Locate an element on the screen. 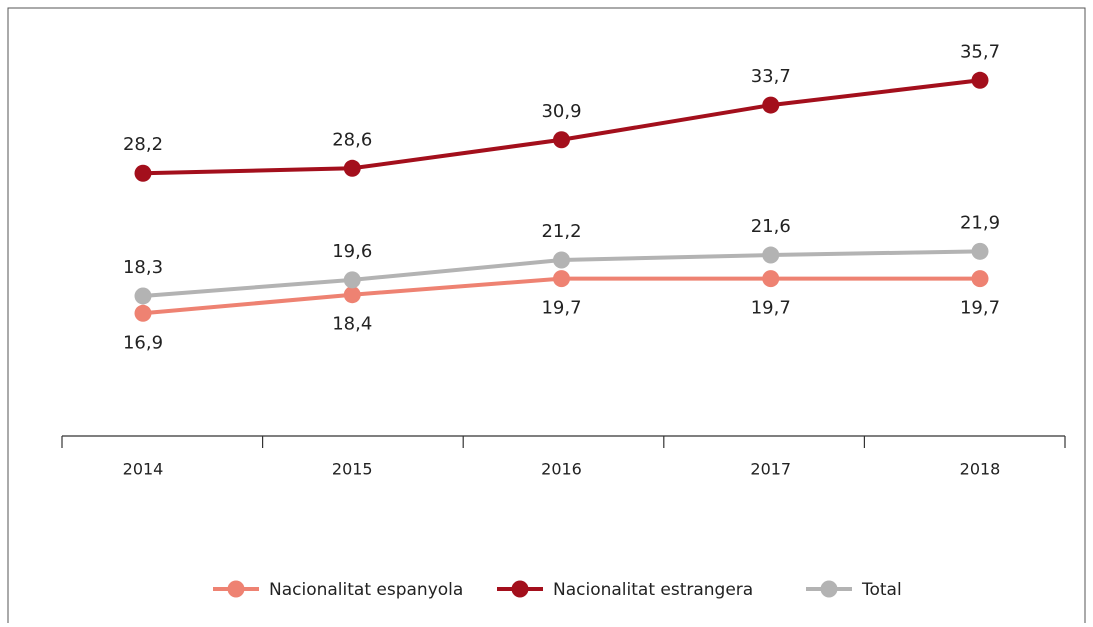  data-label: 35,7 is located at coordinates (980, 51).